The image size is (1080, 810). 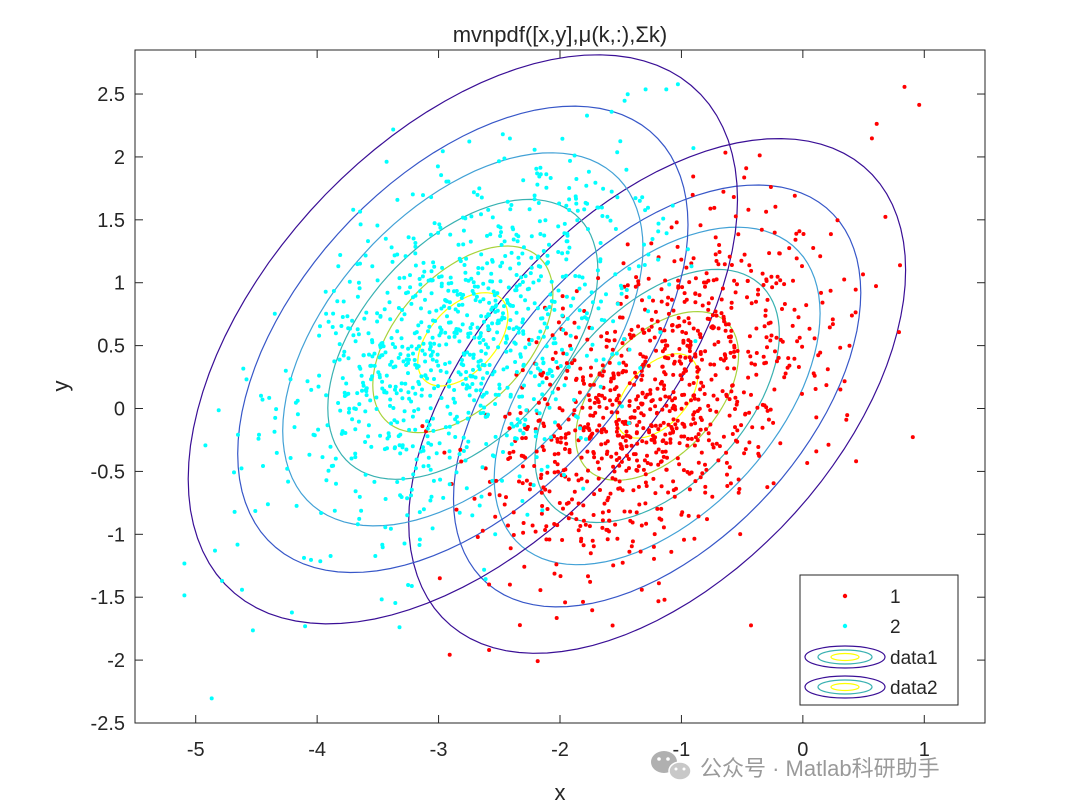 What do you see at coordinates (116, 535) in the screenshot?
I see `y-tick-label: -1` at bounding box center [116, 535].